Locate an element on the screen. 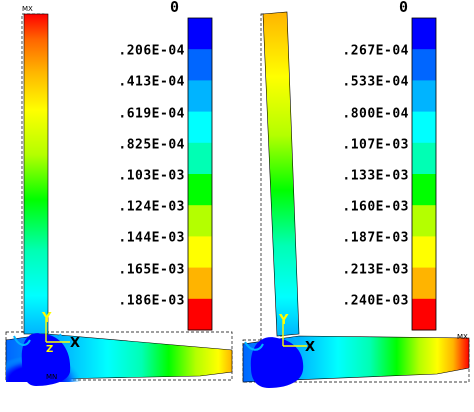 This screenshot has height=412, width=474. legend-tick-label: .206E-04 is located at coordinates (151, 51).